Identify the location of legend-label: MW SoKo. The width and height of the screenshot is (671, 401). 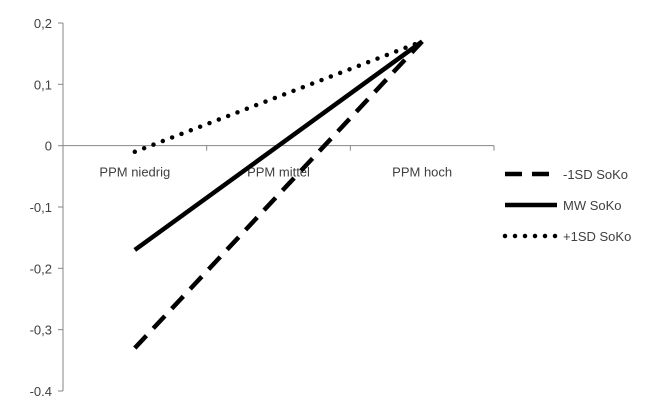
(592, 205).